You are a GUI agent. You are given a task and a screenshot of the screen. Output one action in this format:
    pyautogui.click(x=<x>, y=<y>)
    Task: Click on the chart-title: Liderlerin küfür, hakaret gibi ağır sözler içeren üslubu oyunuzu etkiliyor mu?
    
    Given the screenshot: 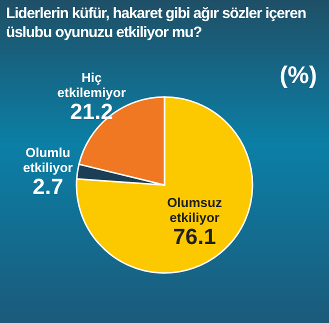 What is the action you would take?
    pyautogui.click(x=156, y=23)
    